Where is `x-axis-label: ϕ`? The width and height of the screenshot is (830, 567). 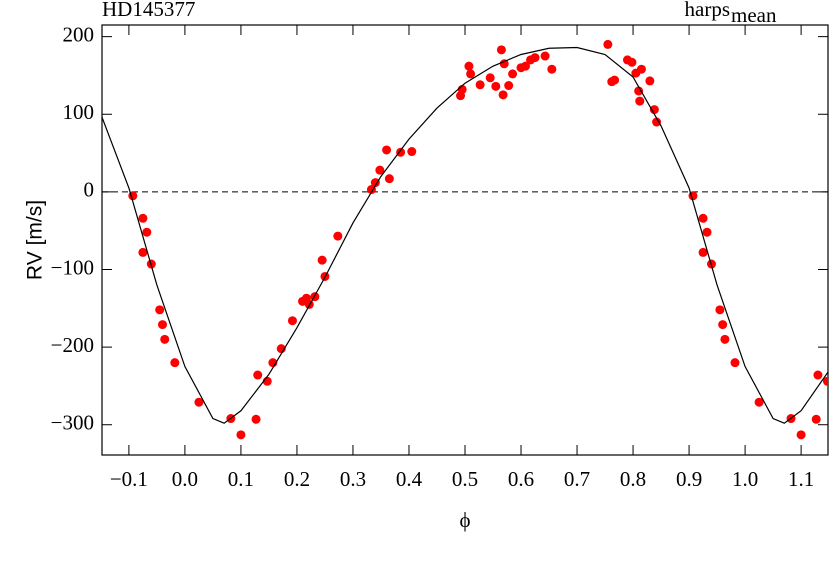 x-axis-label: ϕ is located at coordinates (464, 520).